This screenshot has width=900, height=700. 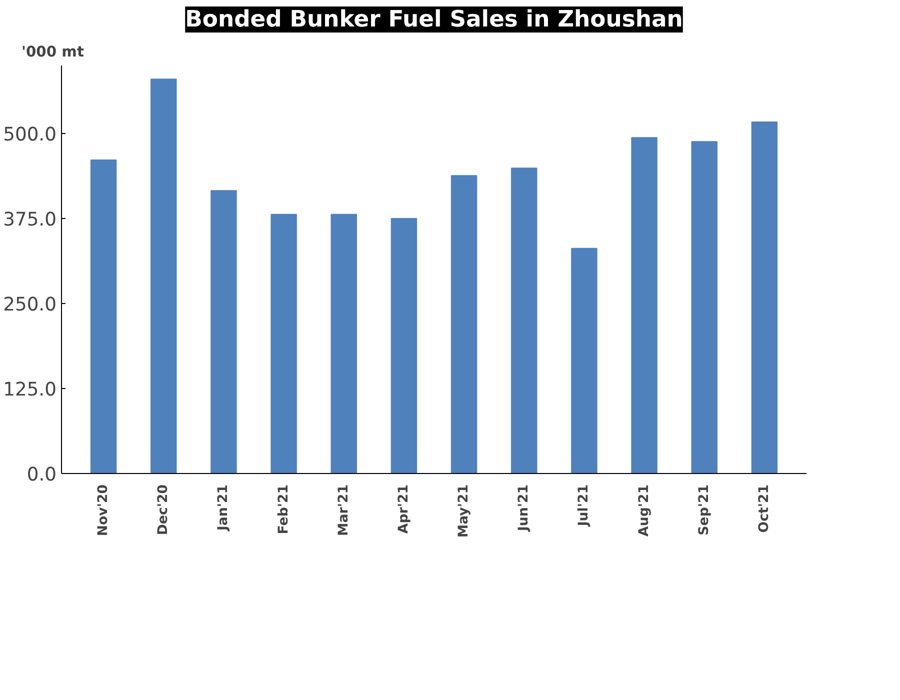 What do you see at coordinates (434, 19) in the screenshot?
I see `chart-title: Bonded Bunker Fuel Sales in Zhoushan` at bounding box center [434, 19].